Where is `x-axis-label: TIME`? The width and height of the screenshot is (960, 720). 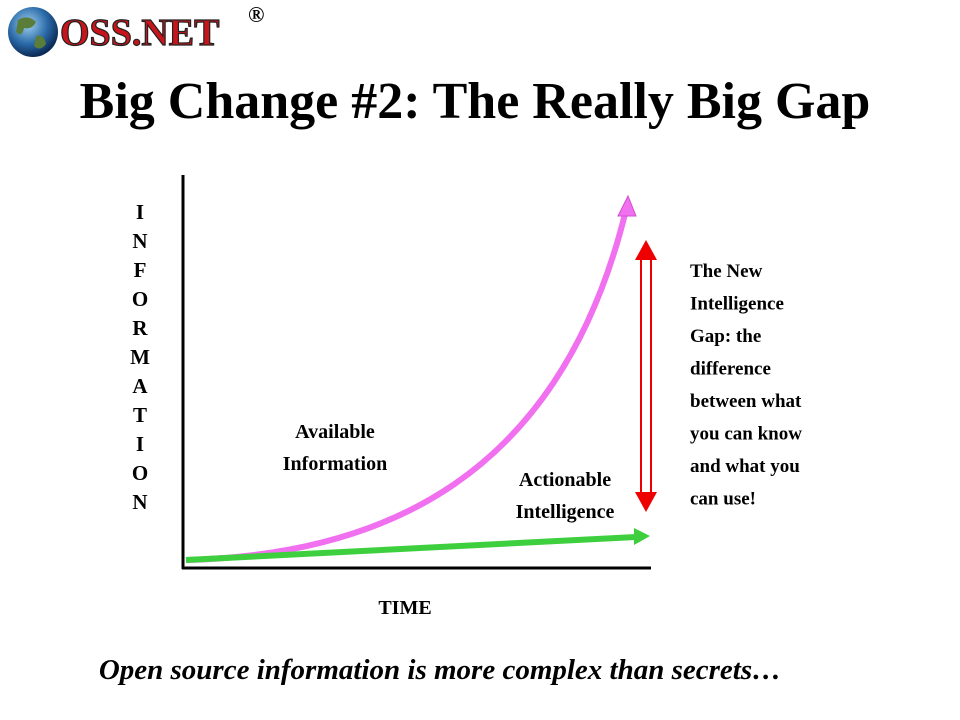
x-axis-label: TIME is located at coordinates (404, 608).